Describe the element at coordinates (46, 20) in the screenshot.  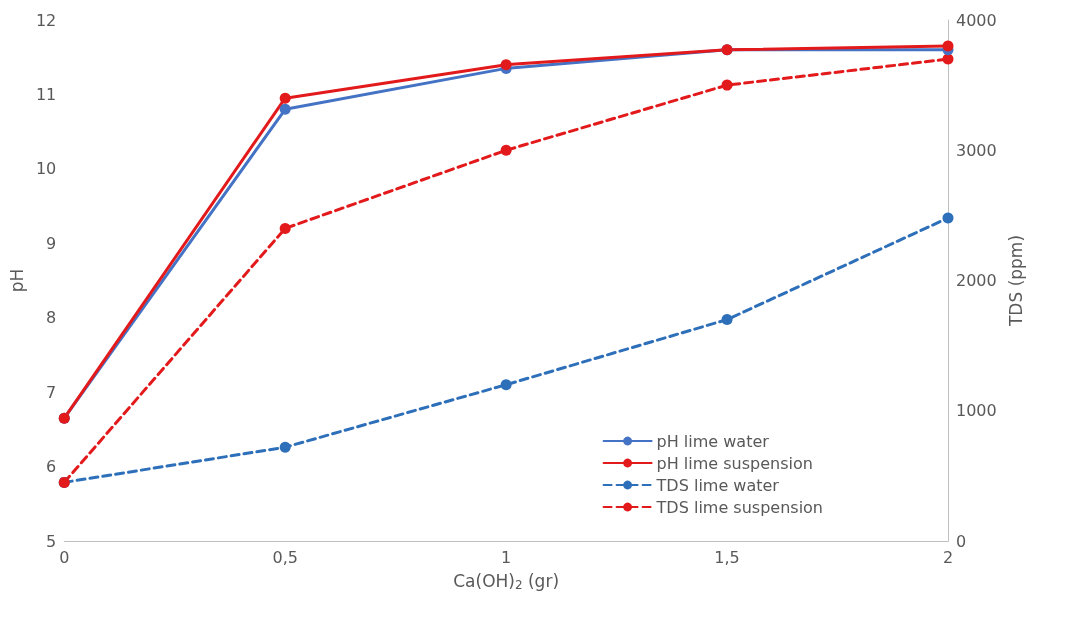
I see `y-tick-label: 12` at that location.